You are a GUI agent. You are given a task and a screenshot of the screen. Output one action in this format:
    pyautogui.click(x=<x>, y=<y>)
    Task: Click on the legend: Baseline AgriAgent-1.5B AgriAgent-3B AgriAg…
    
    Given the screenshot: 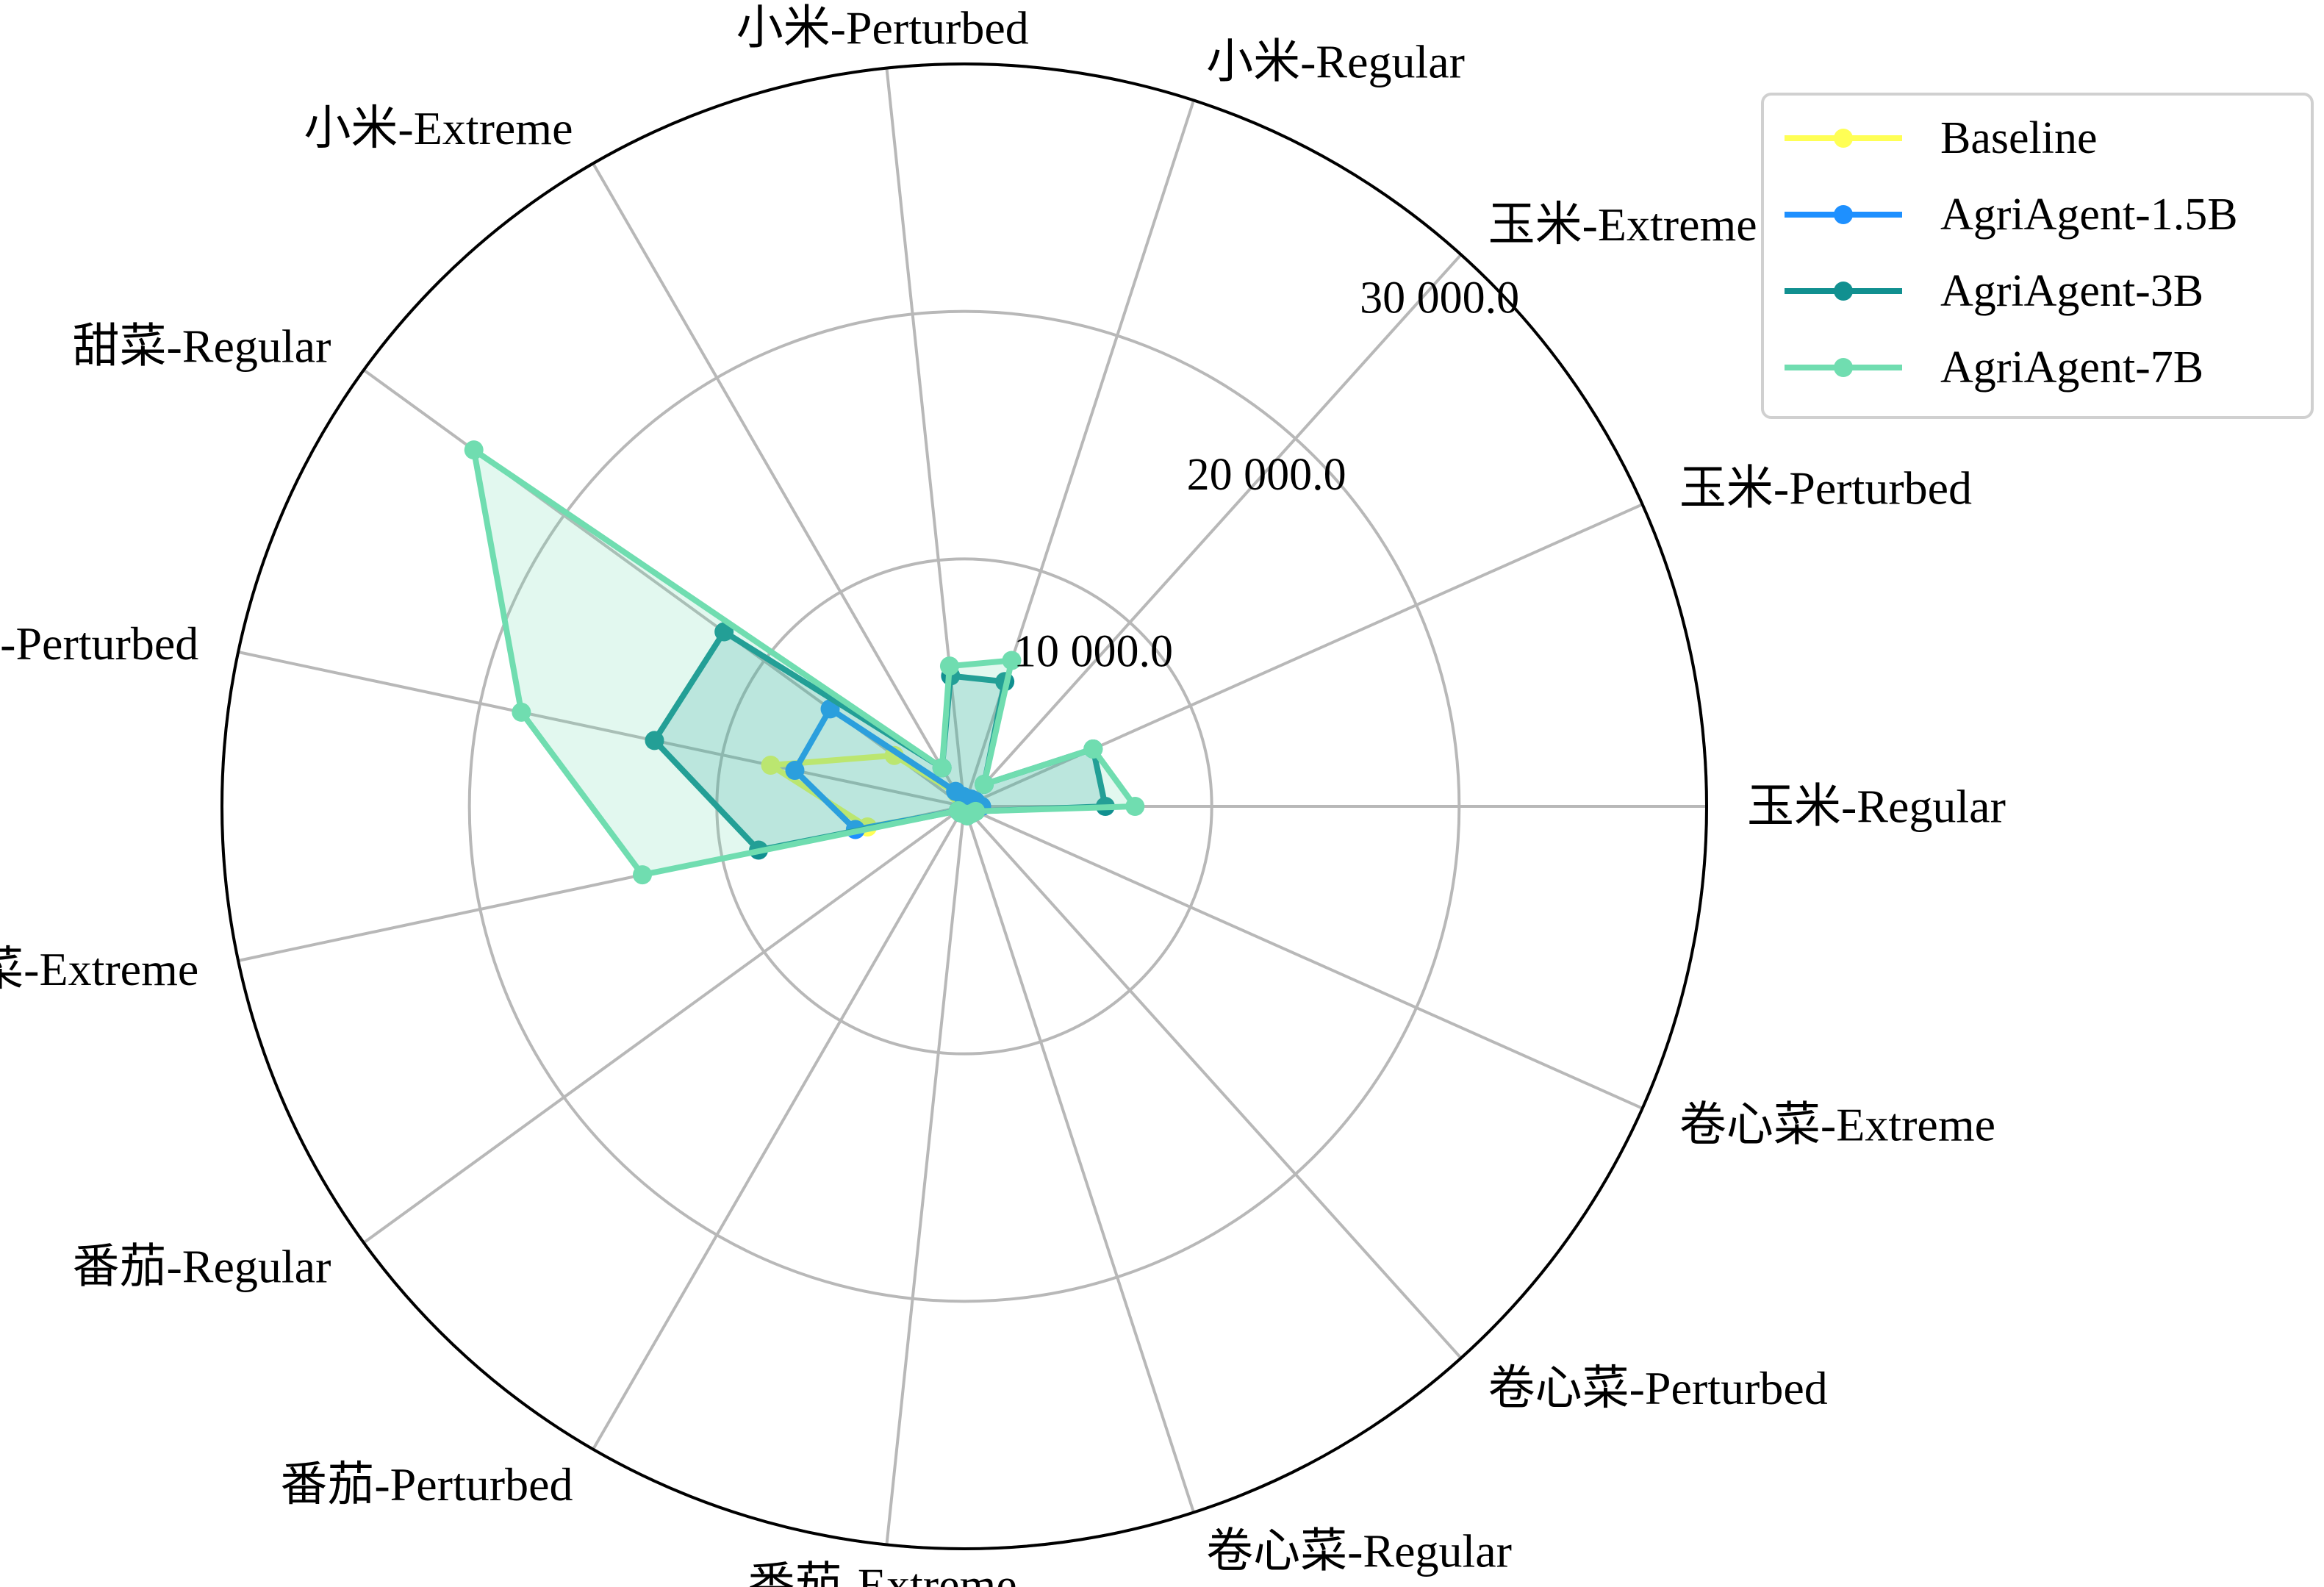 What is the action you would take?
    pyautogui.click(x=2037, y=256)
    